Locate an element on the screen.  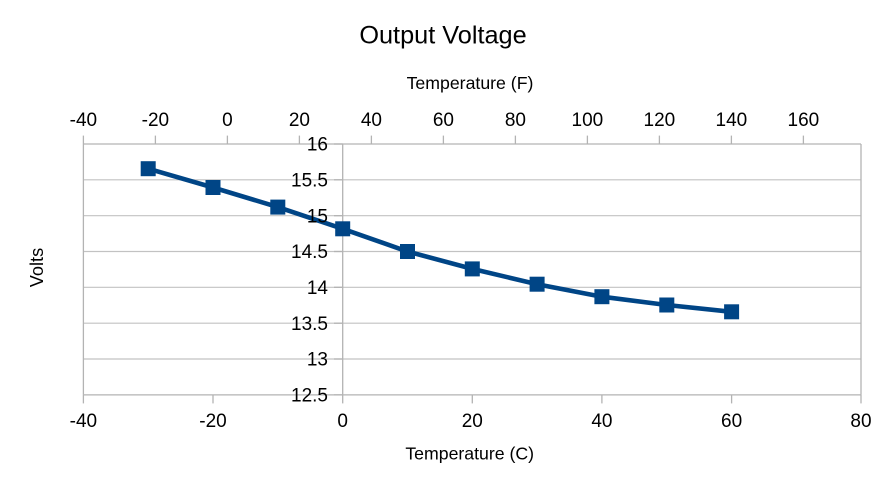
svg-text: 120 is located at coordinates (660, 120).